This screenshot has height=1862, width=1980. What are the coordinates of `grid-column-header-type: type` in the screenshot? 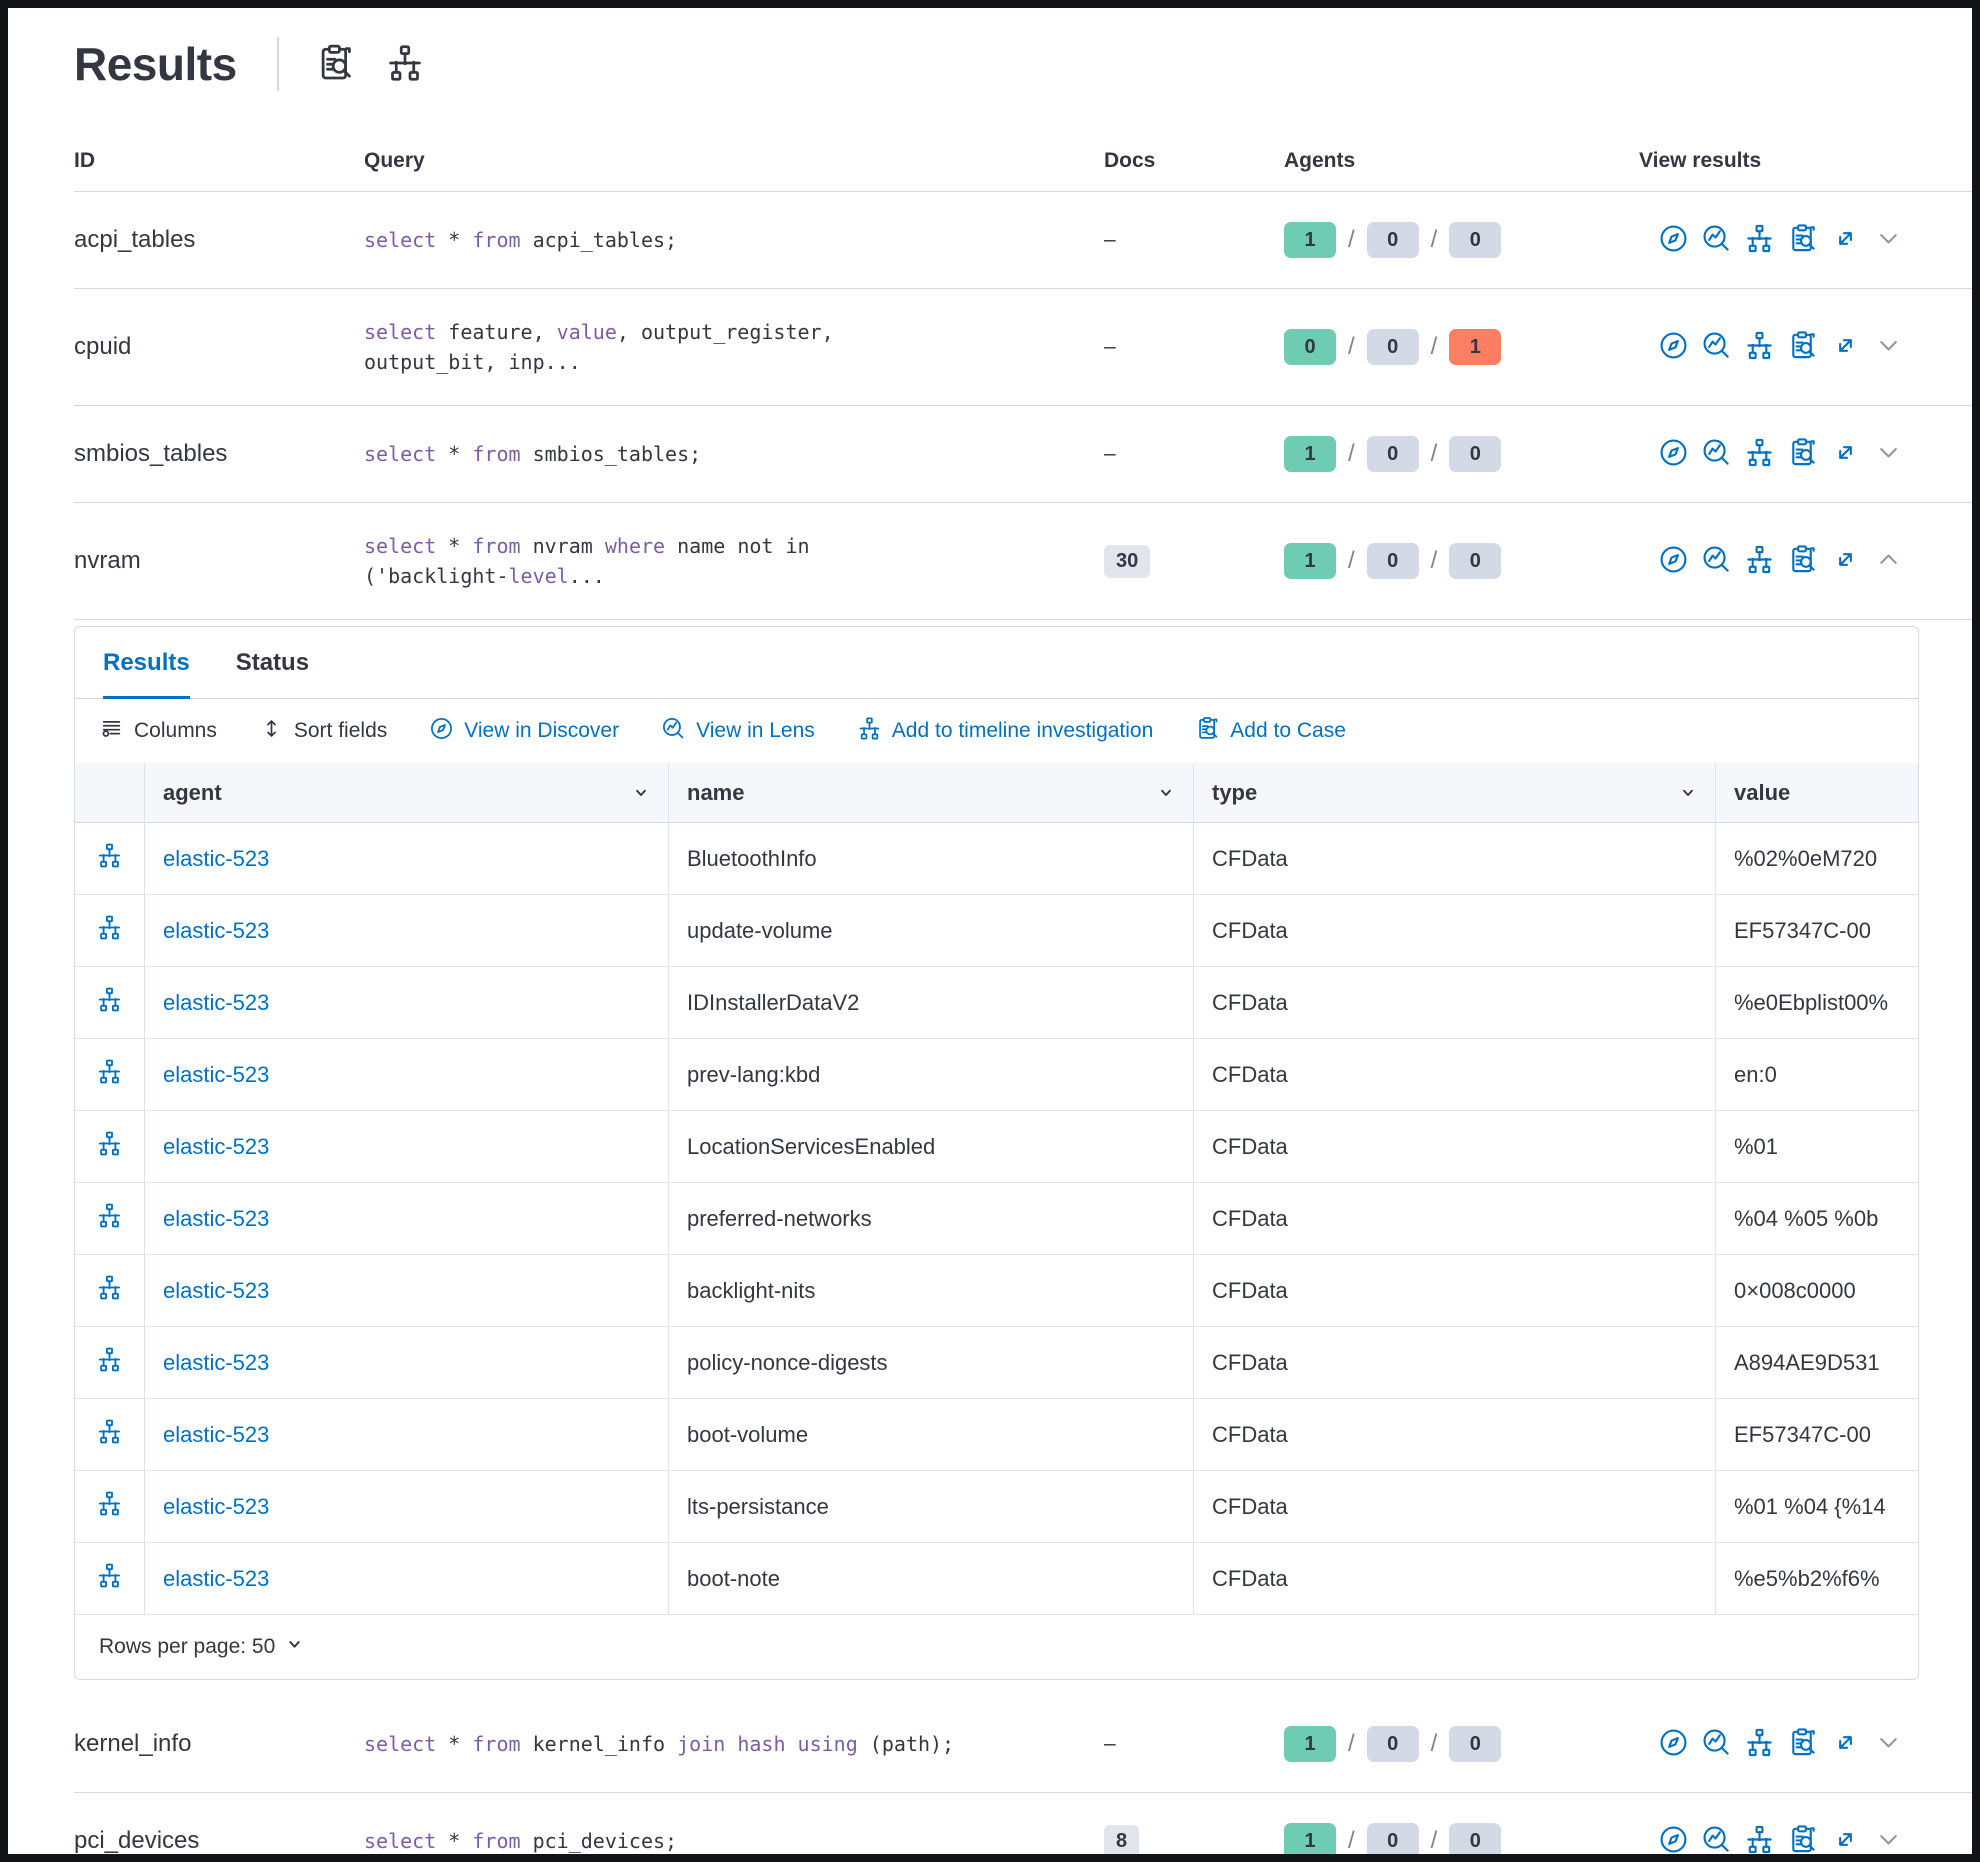 It's located at (1455, 792).